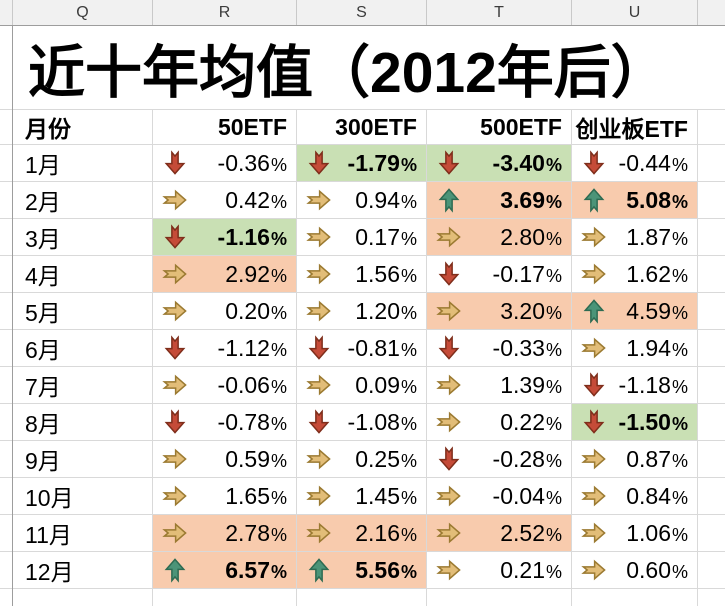 The width and height of the screenshot is (725, 606). What do you see at coordinates (657, 458) in the screenshot?
I see `cell-value-text: 0.87%` at bounding box center [657, 458].